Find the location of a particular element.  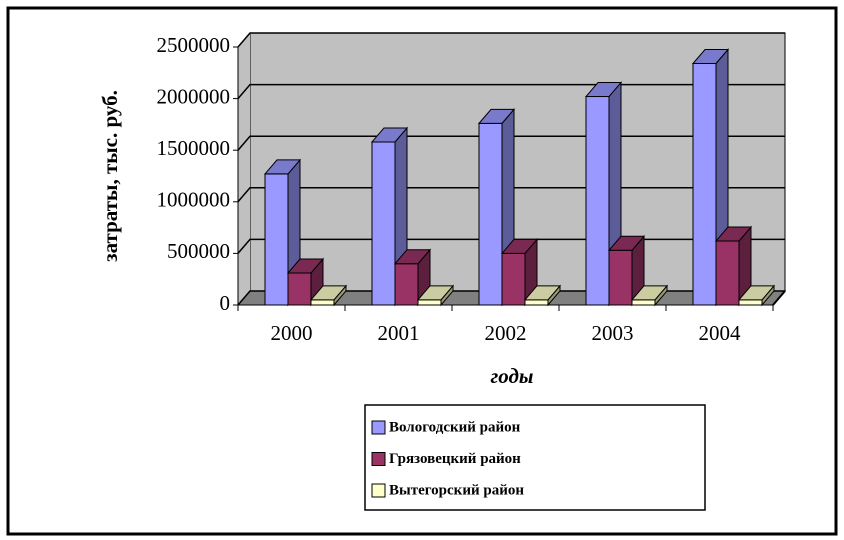

y-tick-label: 0 is located at coordinates (225, 303).